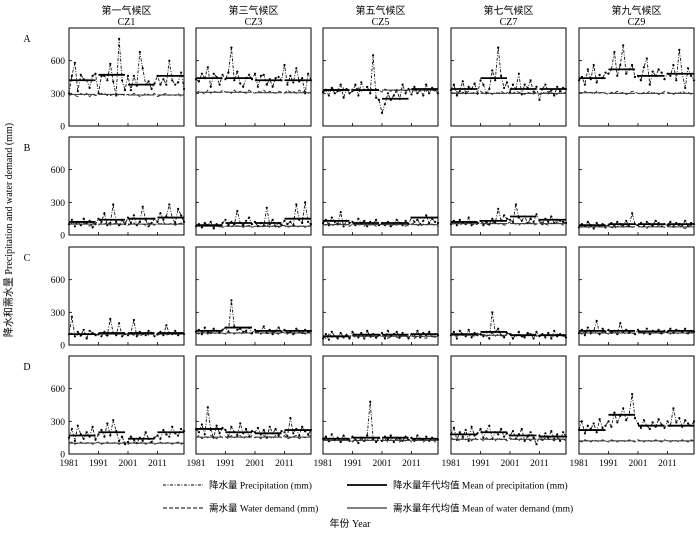 This screenshot has width=700, height=538. I want to click on y-tick-label: 300, so click(58, 95).